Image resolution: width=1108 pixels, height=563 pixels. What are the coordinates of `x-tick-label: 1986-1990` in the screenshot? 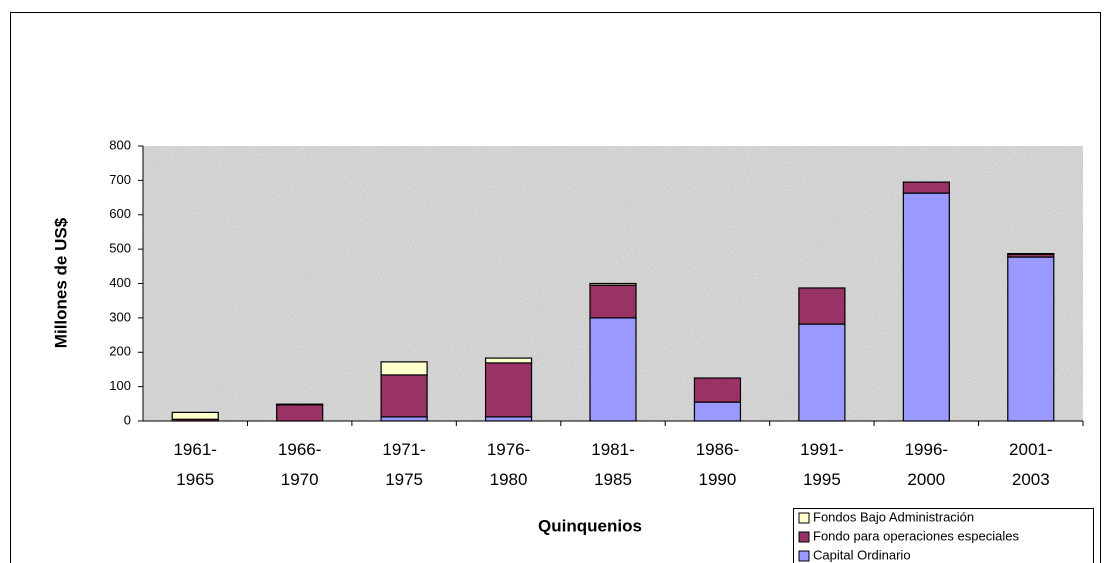 It's located at (717, 464).